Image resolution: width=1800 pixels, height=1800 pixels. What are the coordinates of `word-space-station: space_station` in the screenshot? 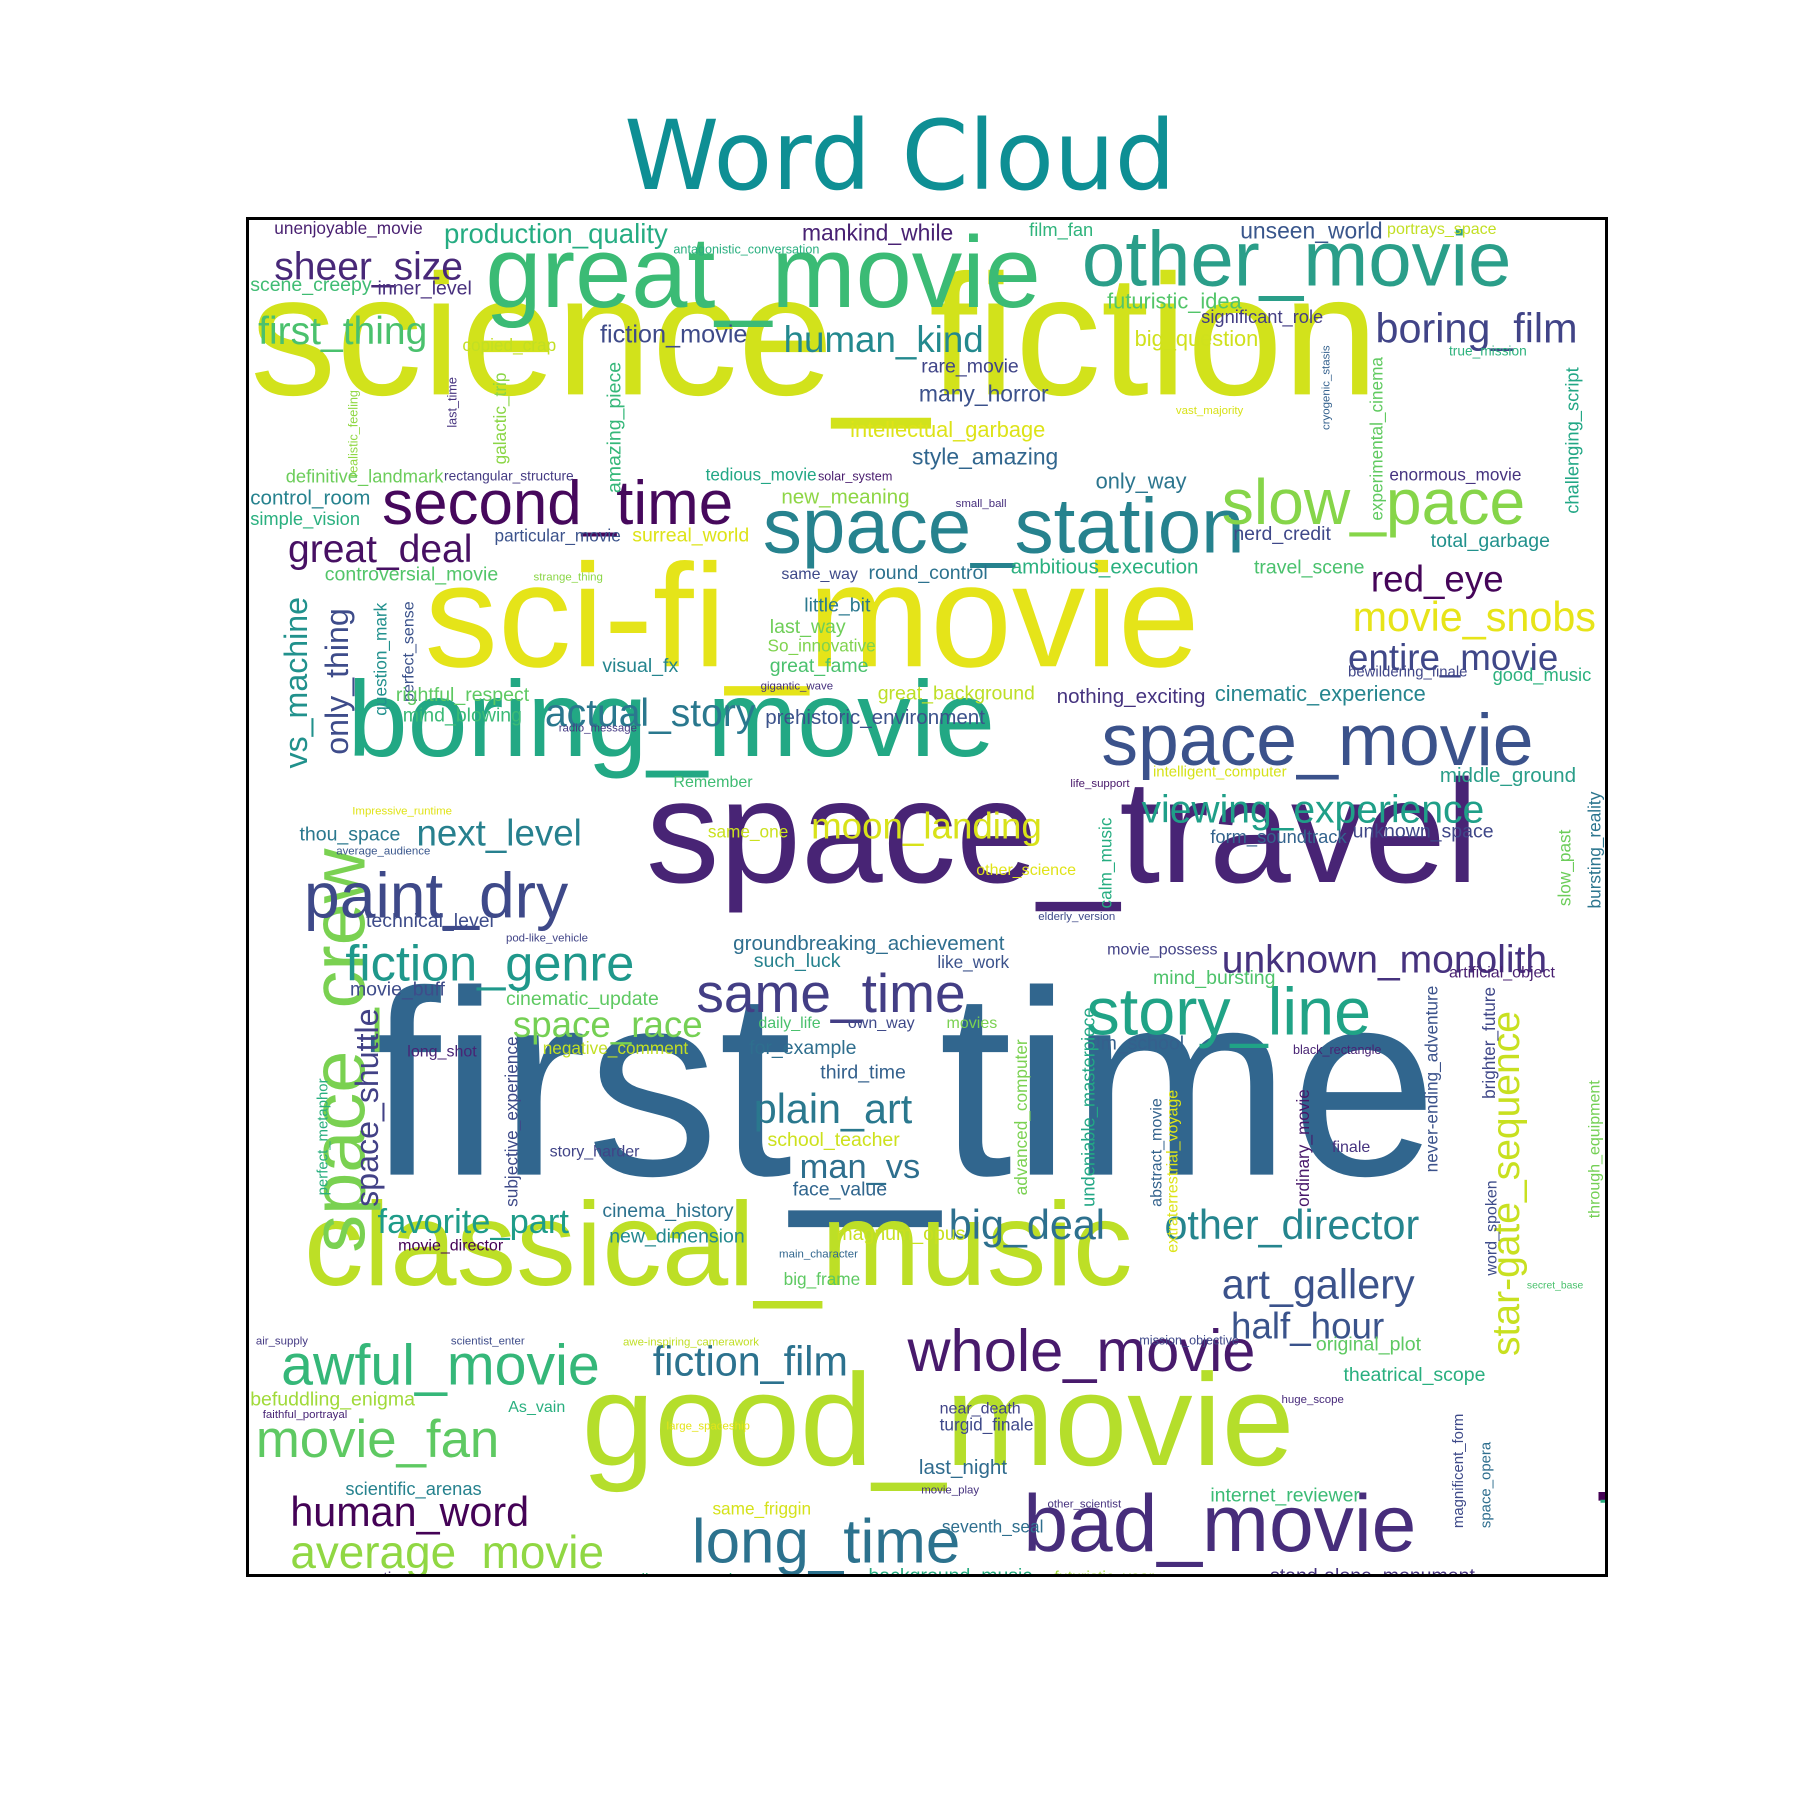 It's located at (1004, 526).